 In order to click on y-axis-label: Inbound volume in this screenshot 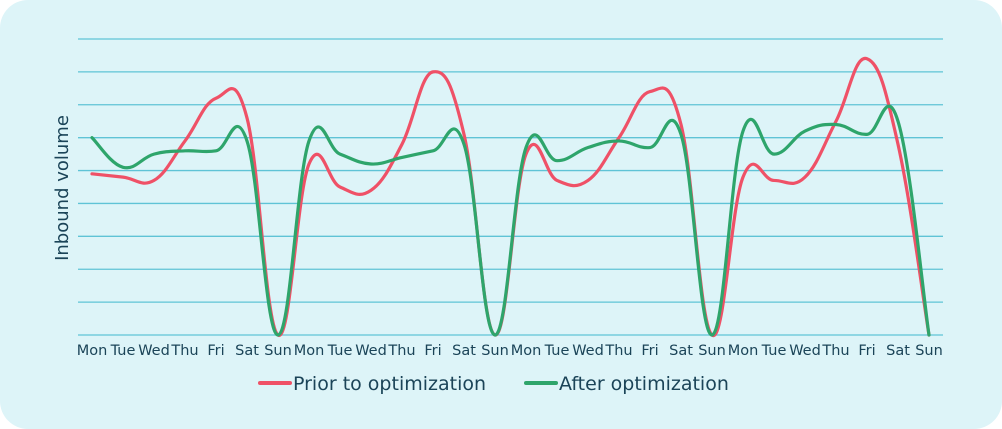, I will do `click(62, 188)`.